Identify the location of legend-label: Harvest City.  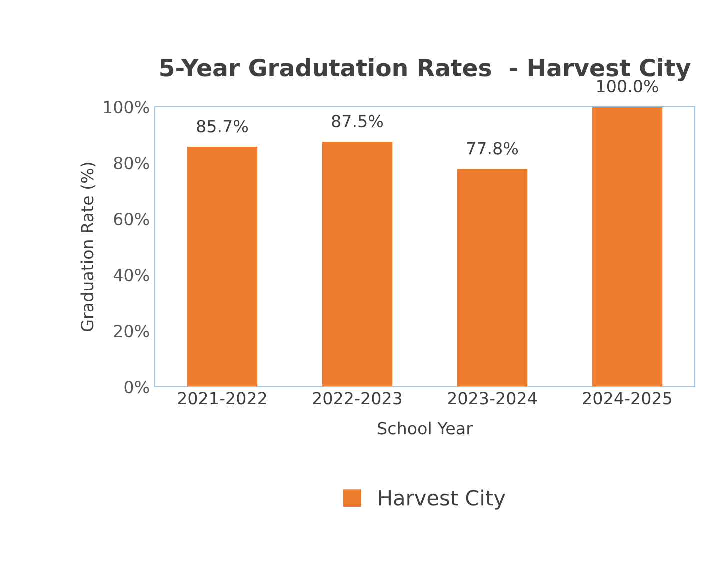
(442, 500).